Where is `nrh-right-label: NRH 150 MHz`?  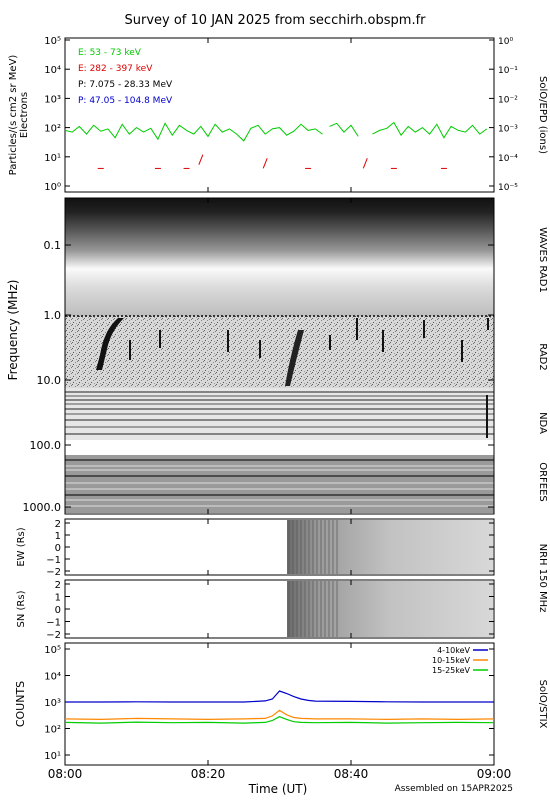 nrh-right-label: NRH 150 MHz is located at coordinates (542, 578).